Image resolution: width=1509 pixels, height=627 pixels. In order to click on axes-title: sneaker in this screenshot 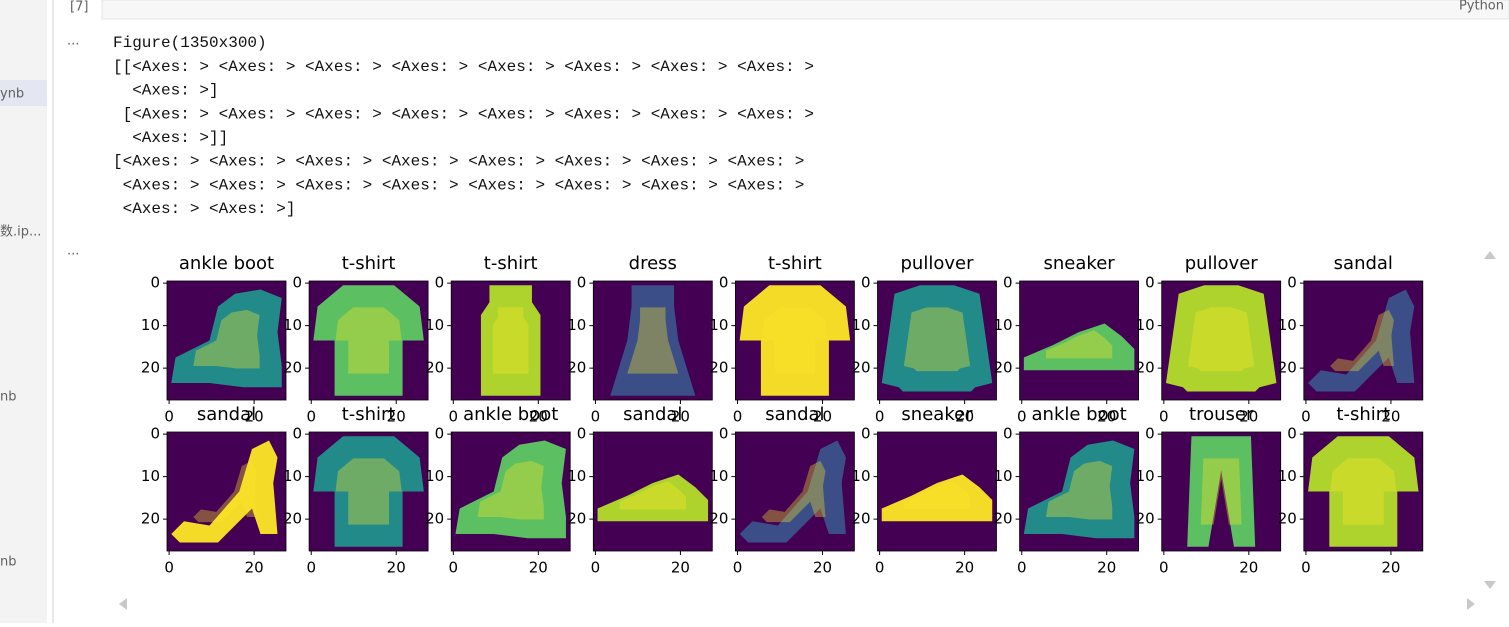, I will do `click(937, 414)`.